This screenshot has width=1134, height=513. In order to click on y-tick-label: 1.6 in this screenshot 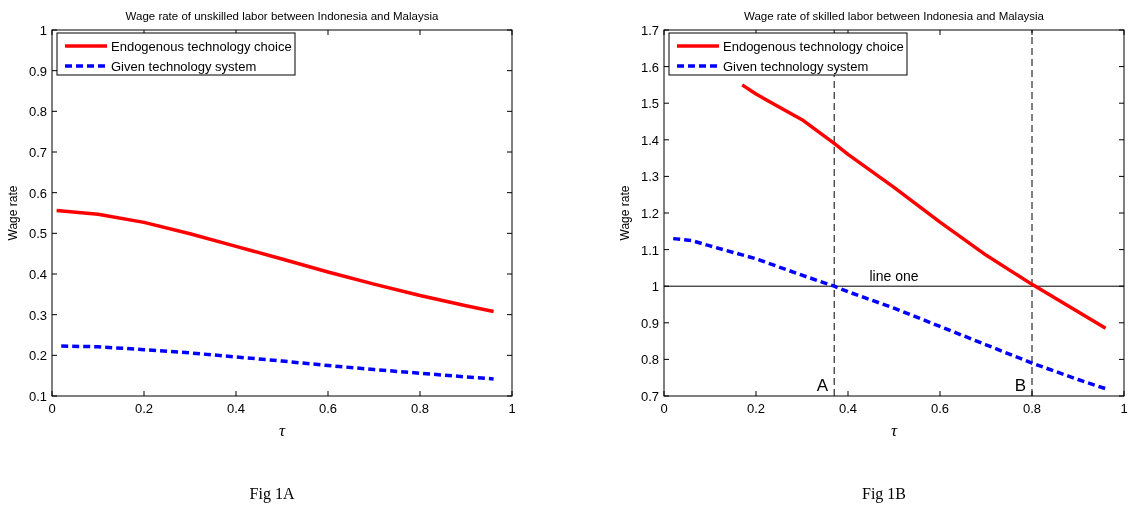, I will do `click(649, 67)`.